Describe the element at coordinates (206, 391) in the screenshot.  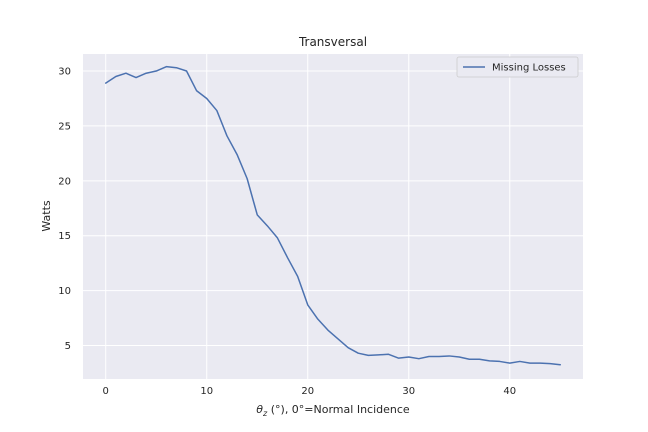
I see `x-tick-label: 10` at that location.